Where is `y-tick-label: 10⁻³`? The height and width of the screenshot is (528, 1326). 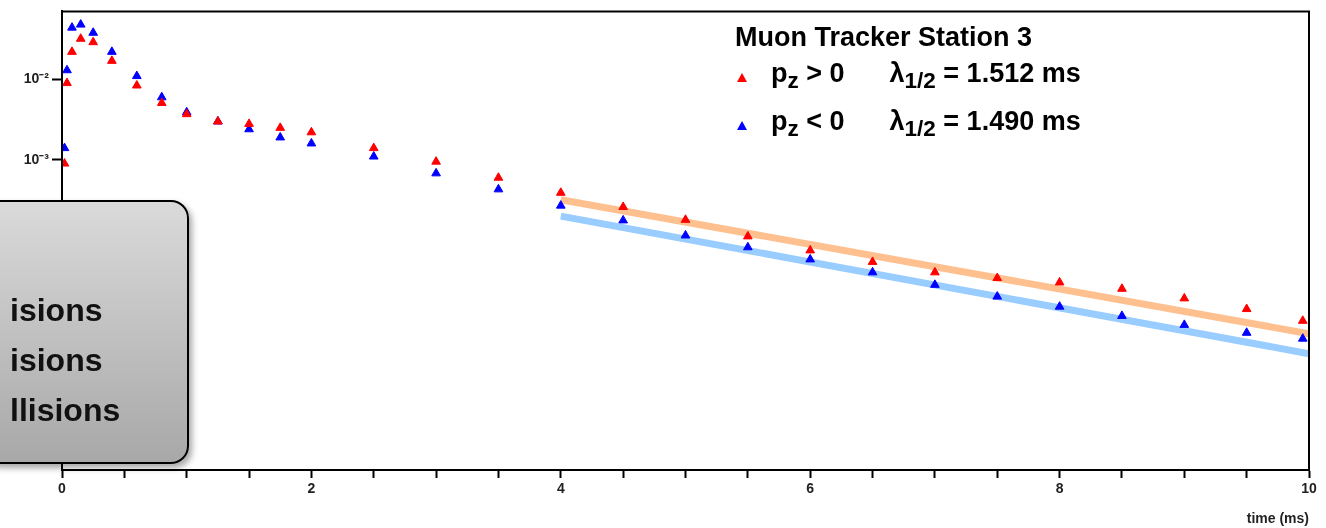
y-tick-label: 10⁻³ is located at coordinates (36, 158).